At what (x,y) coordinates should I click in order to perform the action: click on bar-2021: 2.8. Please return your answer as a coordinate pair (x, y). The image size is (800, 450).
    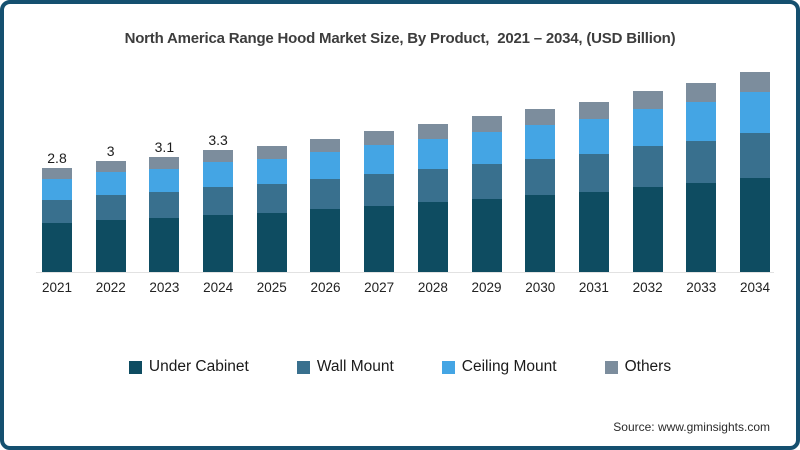
    Looking at the image, I should click on (57, 211).